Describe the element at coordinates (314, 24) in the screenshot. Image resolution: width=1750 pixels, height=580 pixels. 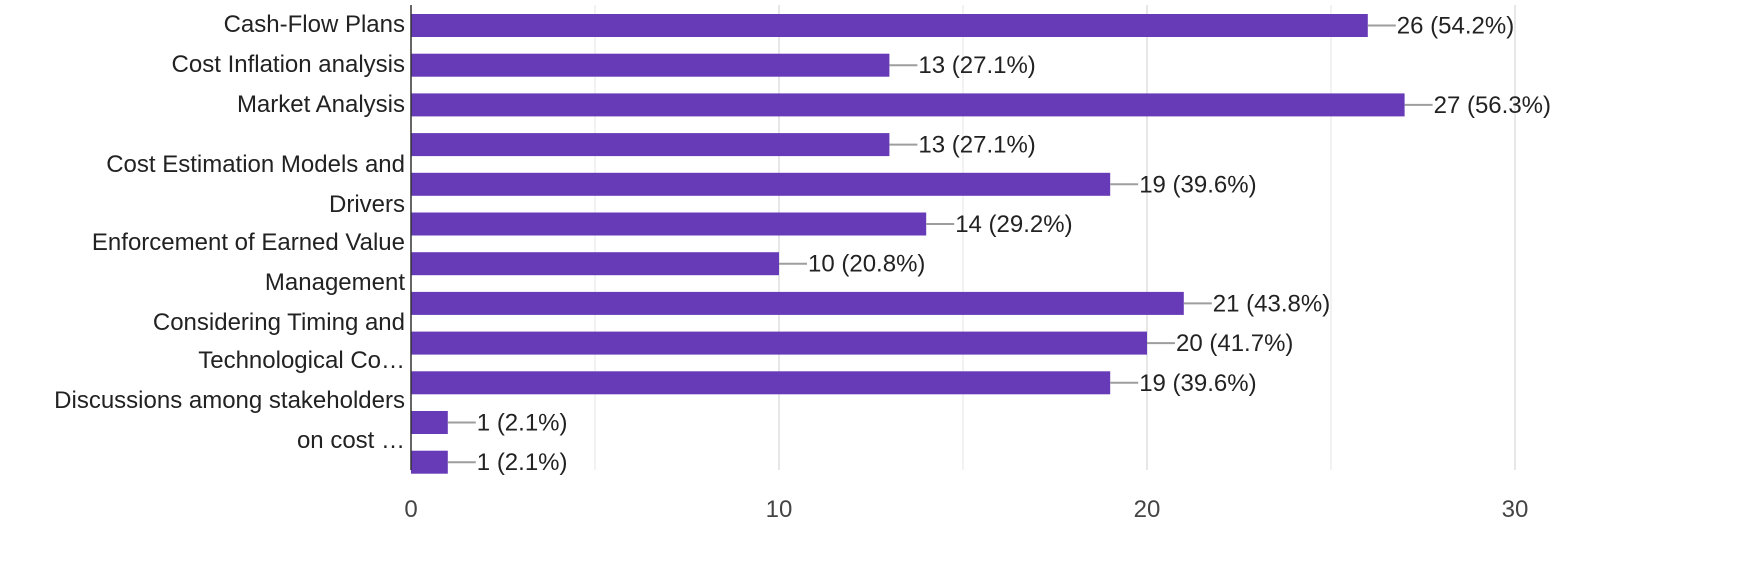
I see `category-label: Cash-Flow Plans` at that location.